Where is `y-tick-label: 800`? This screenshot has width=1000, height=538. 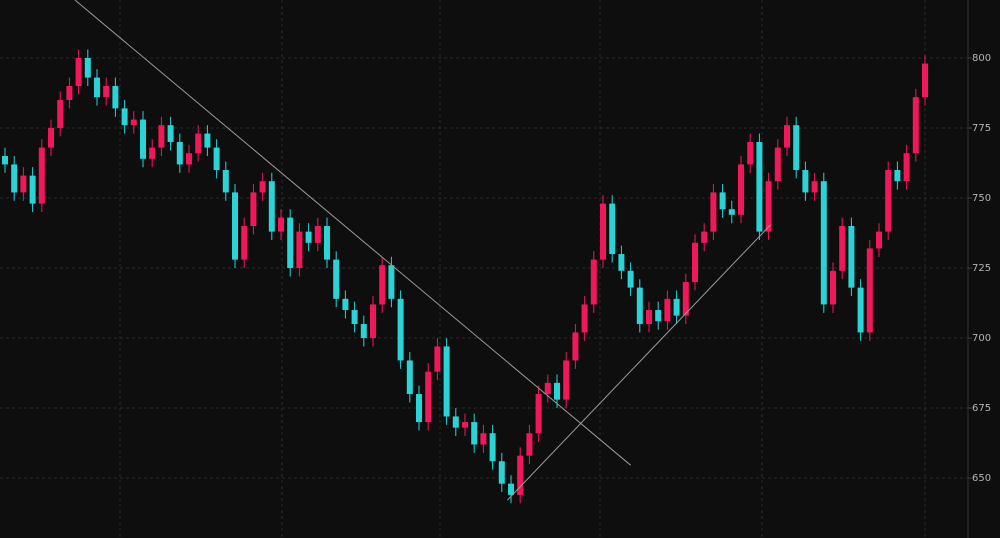 y-tick-label: 800 is located at coordinates (981, 58).